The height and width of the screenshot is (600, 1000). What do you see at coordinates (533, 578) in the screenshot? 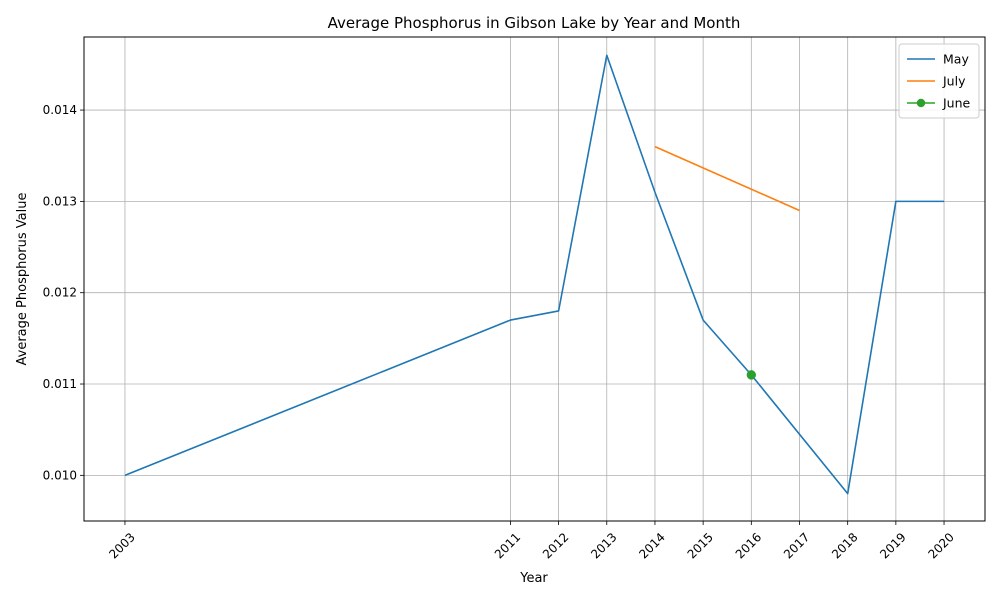
I see `x-axis-label: Year` at bounding box center [533, 578].